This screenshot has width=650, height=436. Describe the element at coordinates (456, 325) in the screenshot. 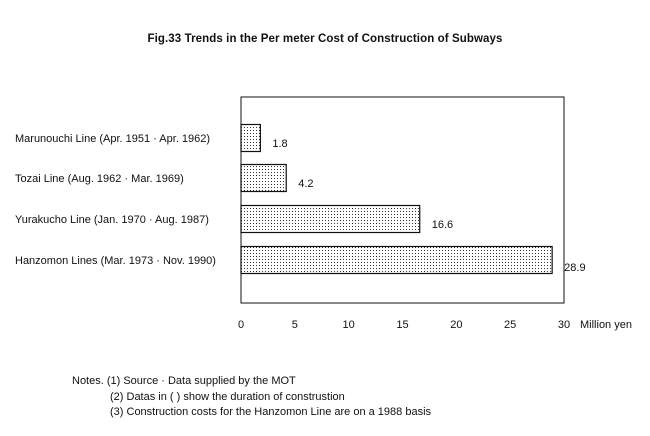

I see `x-tick-label-20: 20` at that location.